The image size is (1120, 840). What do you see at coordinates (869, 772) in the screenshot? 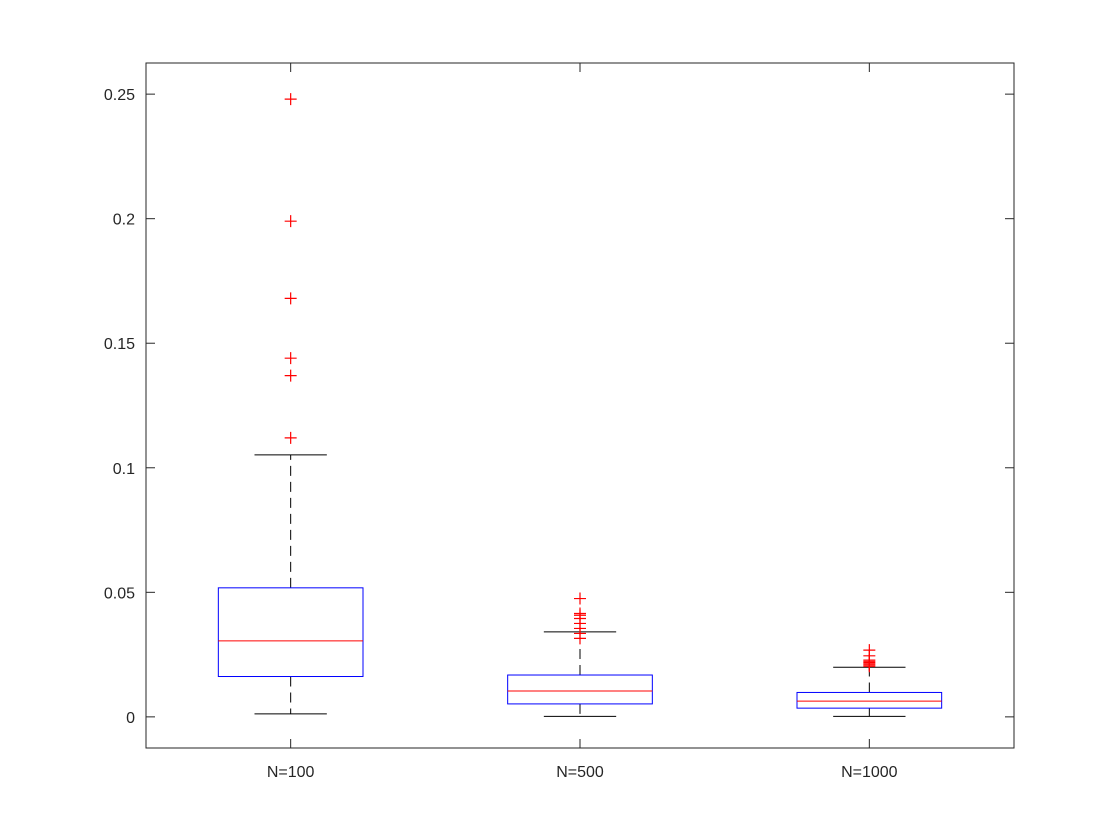
I see `x-tick-label: N=1000` at bounding box center [869, 772].